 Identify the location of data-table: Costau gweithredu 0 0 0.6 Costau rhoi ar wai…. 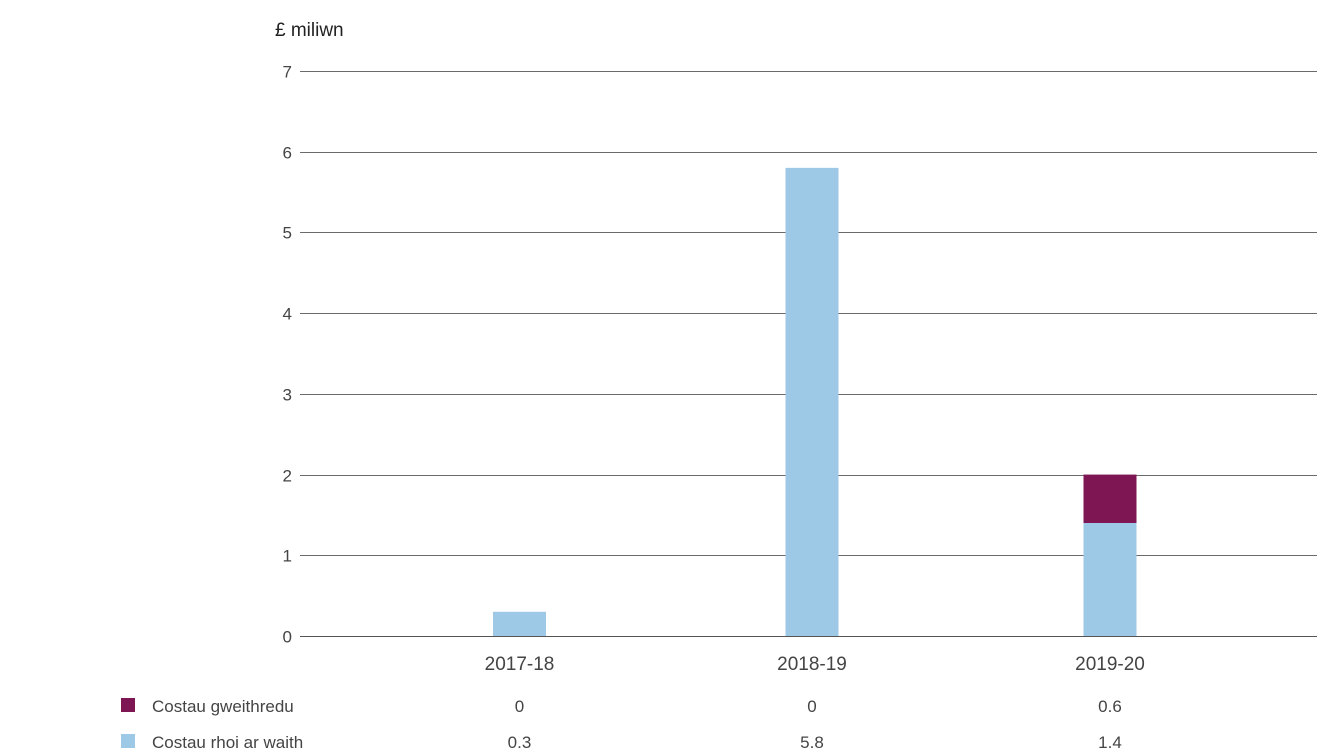
(621, 724).